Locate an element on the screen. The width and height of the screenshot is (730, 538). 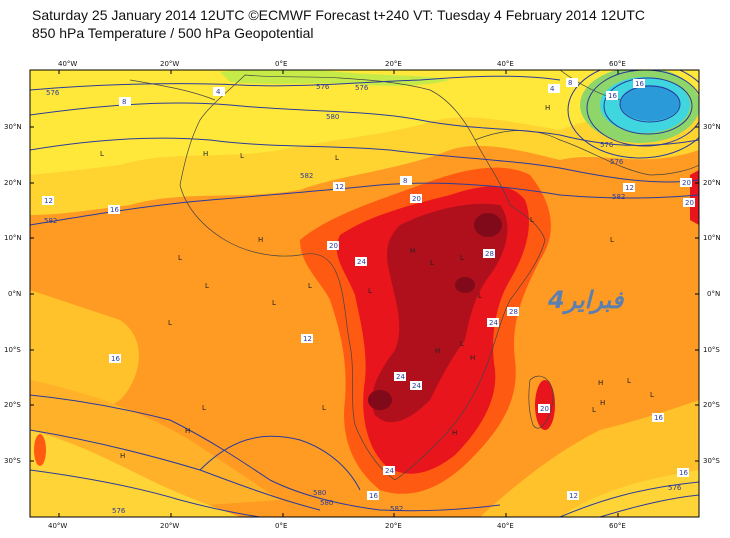
lat-right-1: 20°N is located at coordinates (712, 183).